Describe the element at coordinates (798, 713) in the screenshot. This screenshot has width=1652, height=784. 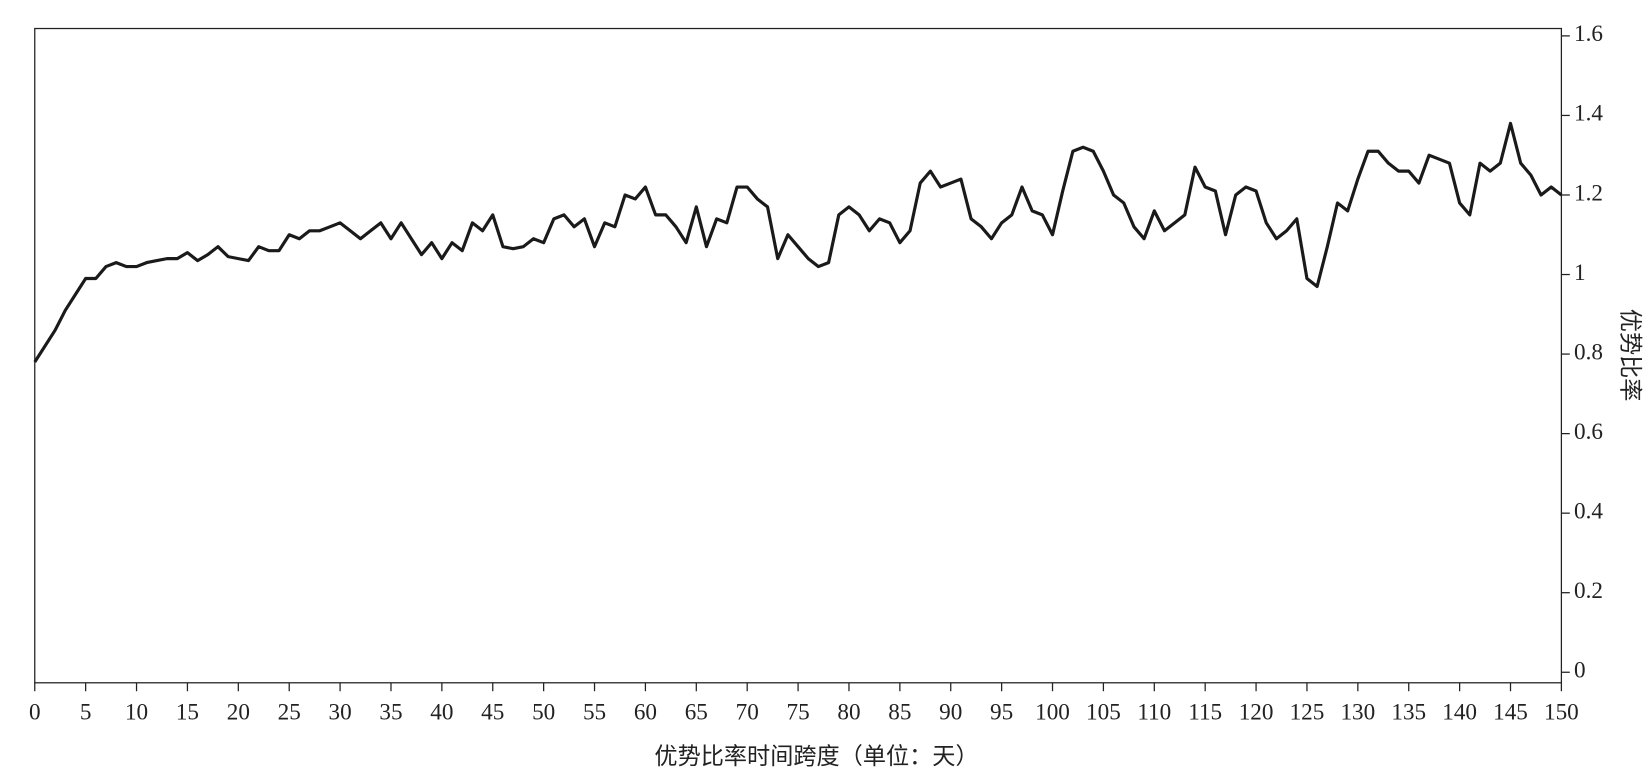
I see `x-tick-label: 75` at that location.